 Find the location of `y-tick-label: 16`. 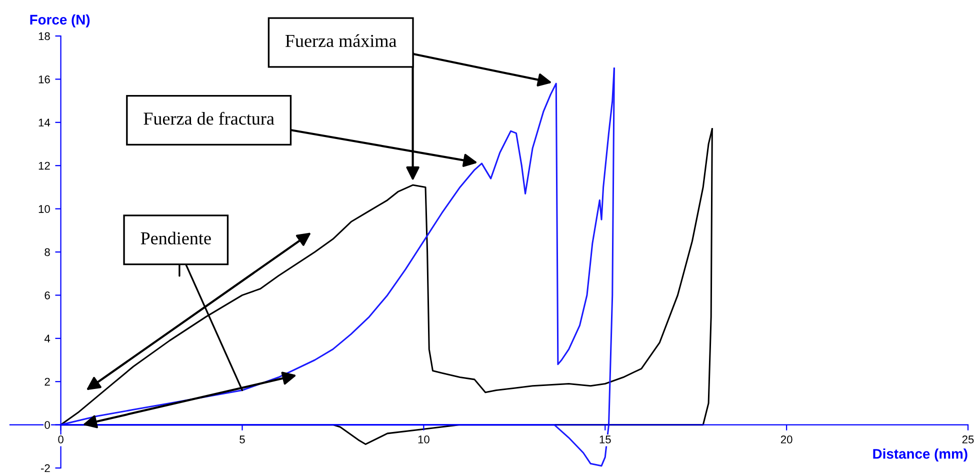

y-tick-label: 16 is located at coordinates (44, 79).